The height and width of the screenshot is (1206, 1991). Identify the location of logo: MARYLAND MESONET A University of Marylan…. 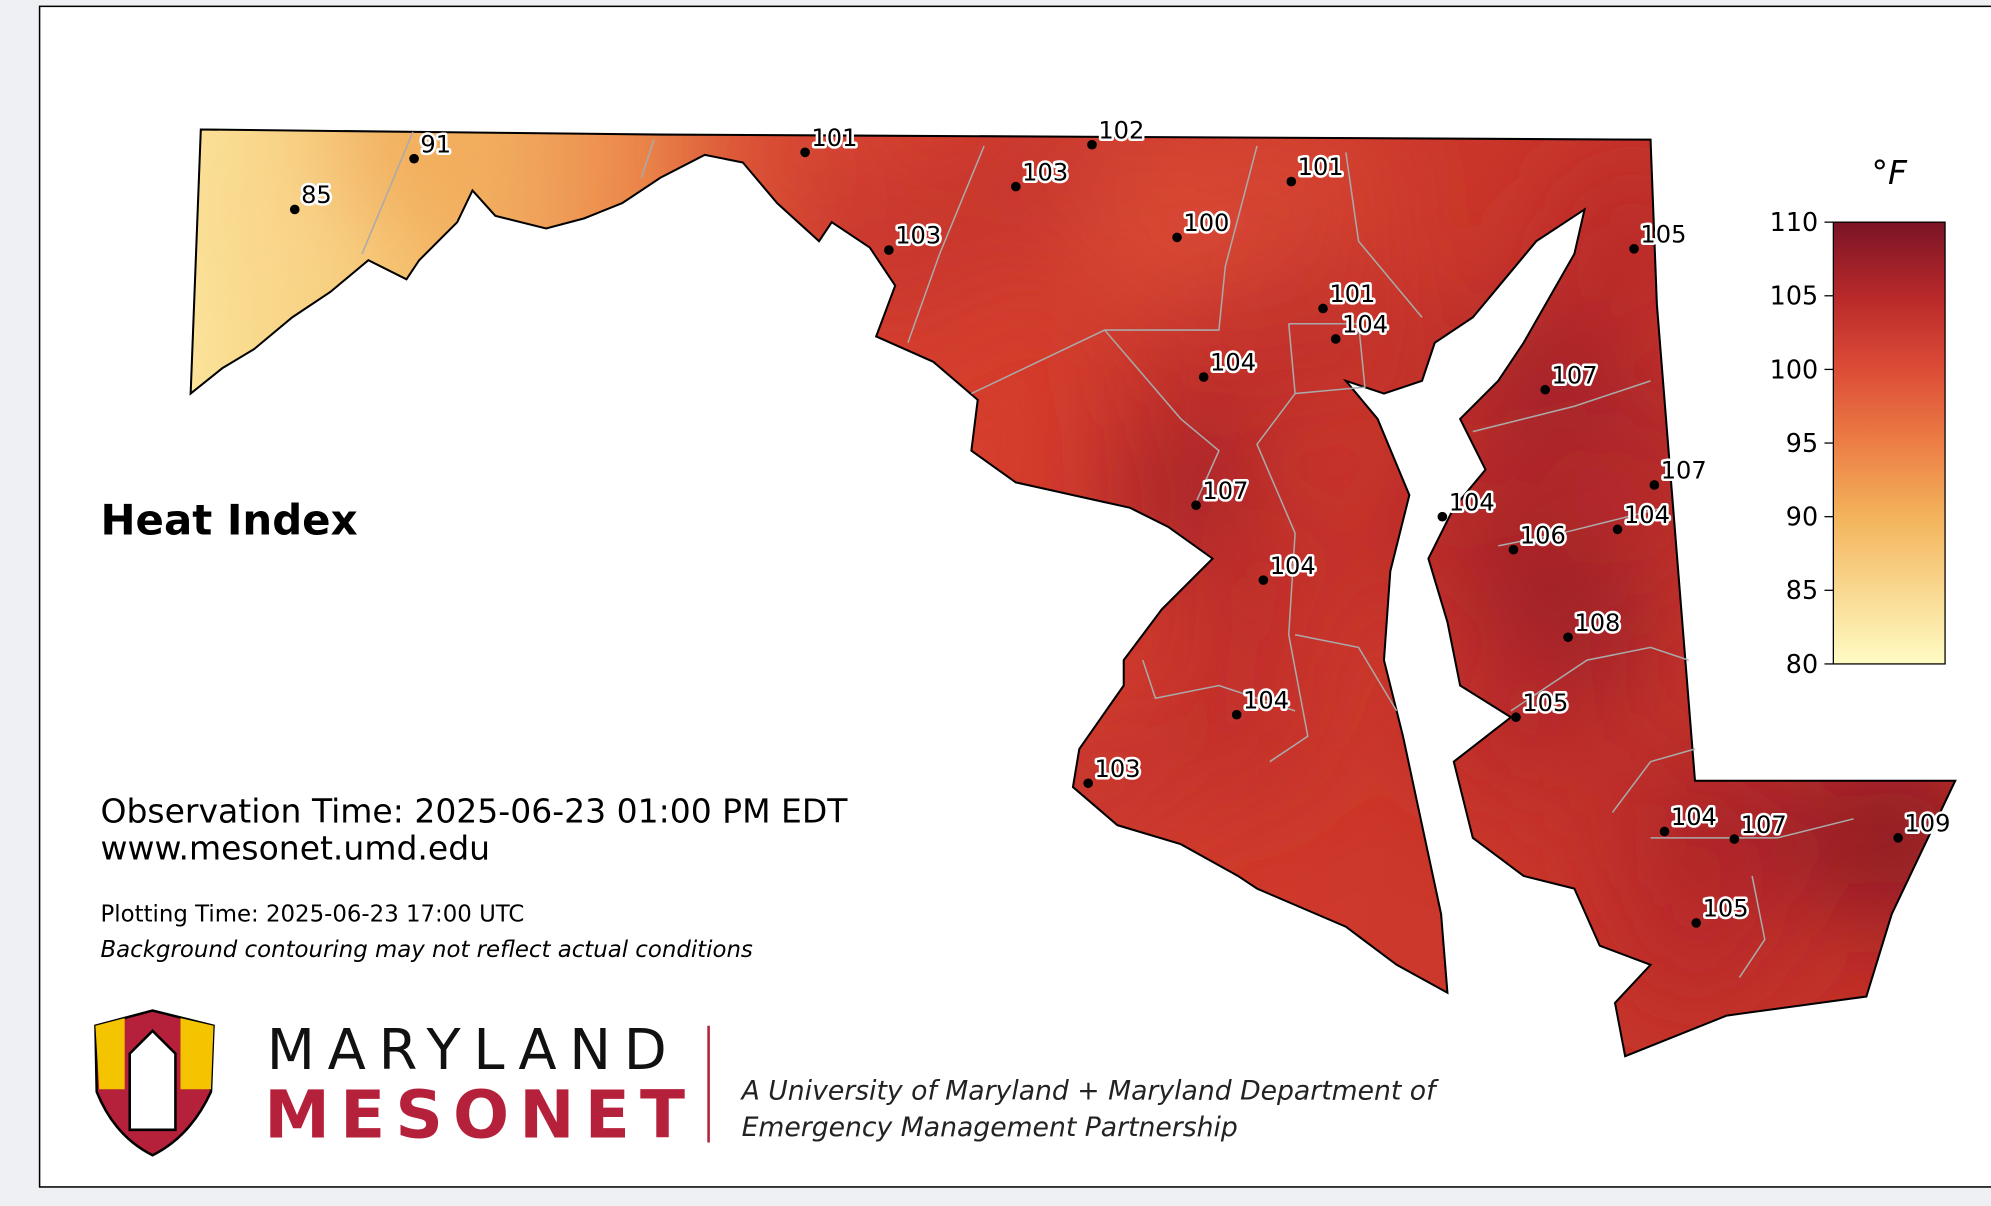
(767, 1083).